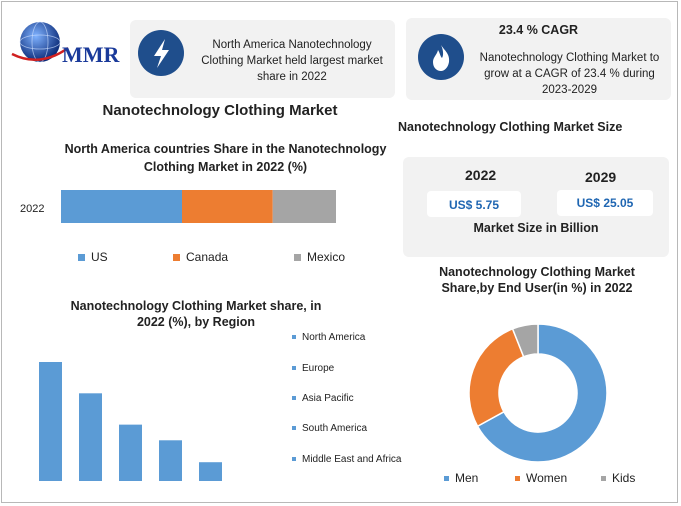 This screenshot has width=681, height=506. I want to click on bar-north-america, so click(50, 421).